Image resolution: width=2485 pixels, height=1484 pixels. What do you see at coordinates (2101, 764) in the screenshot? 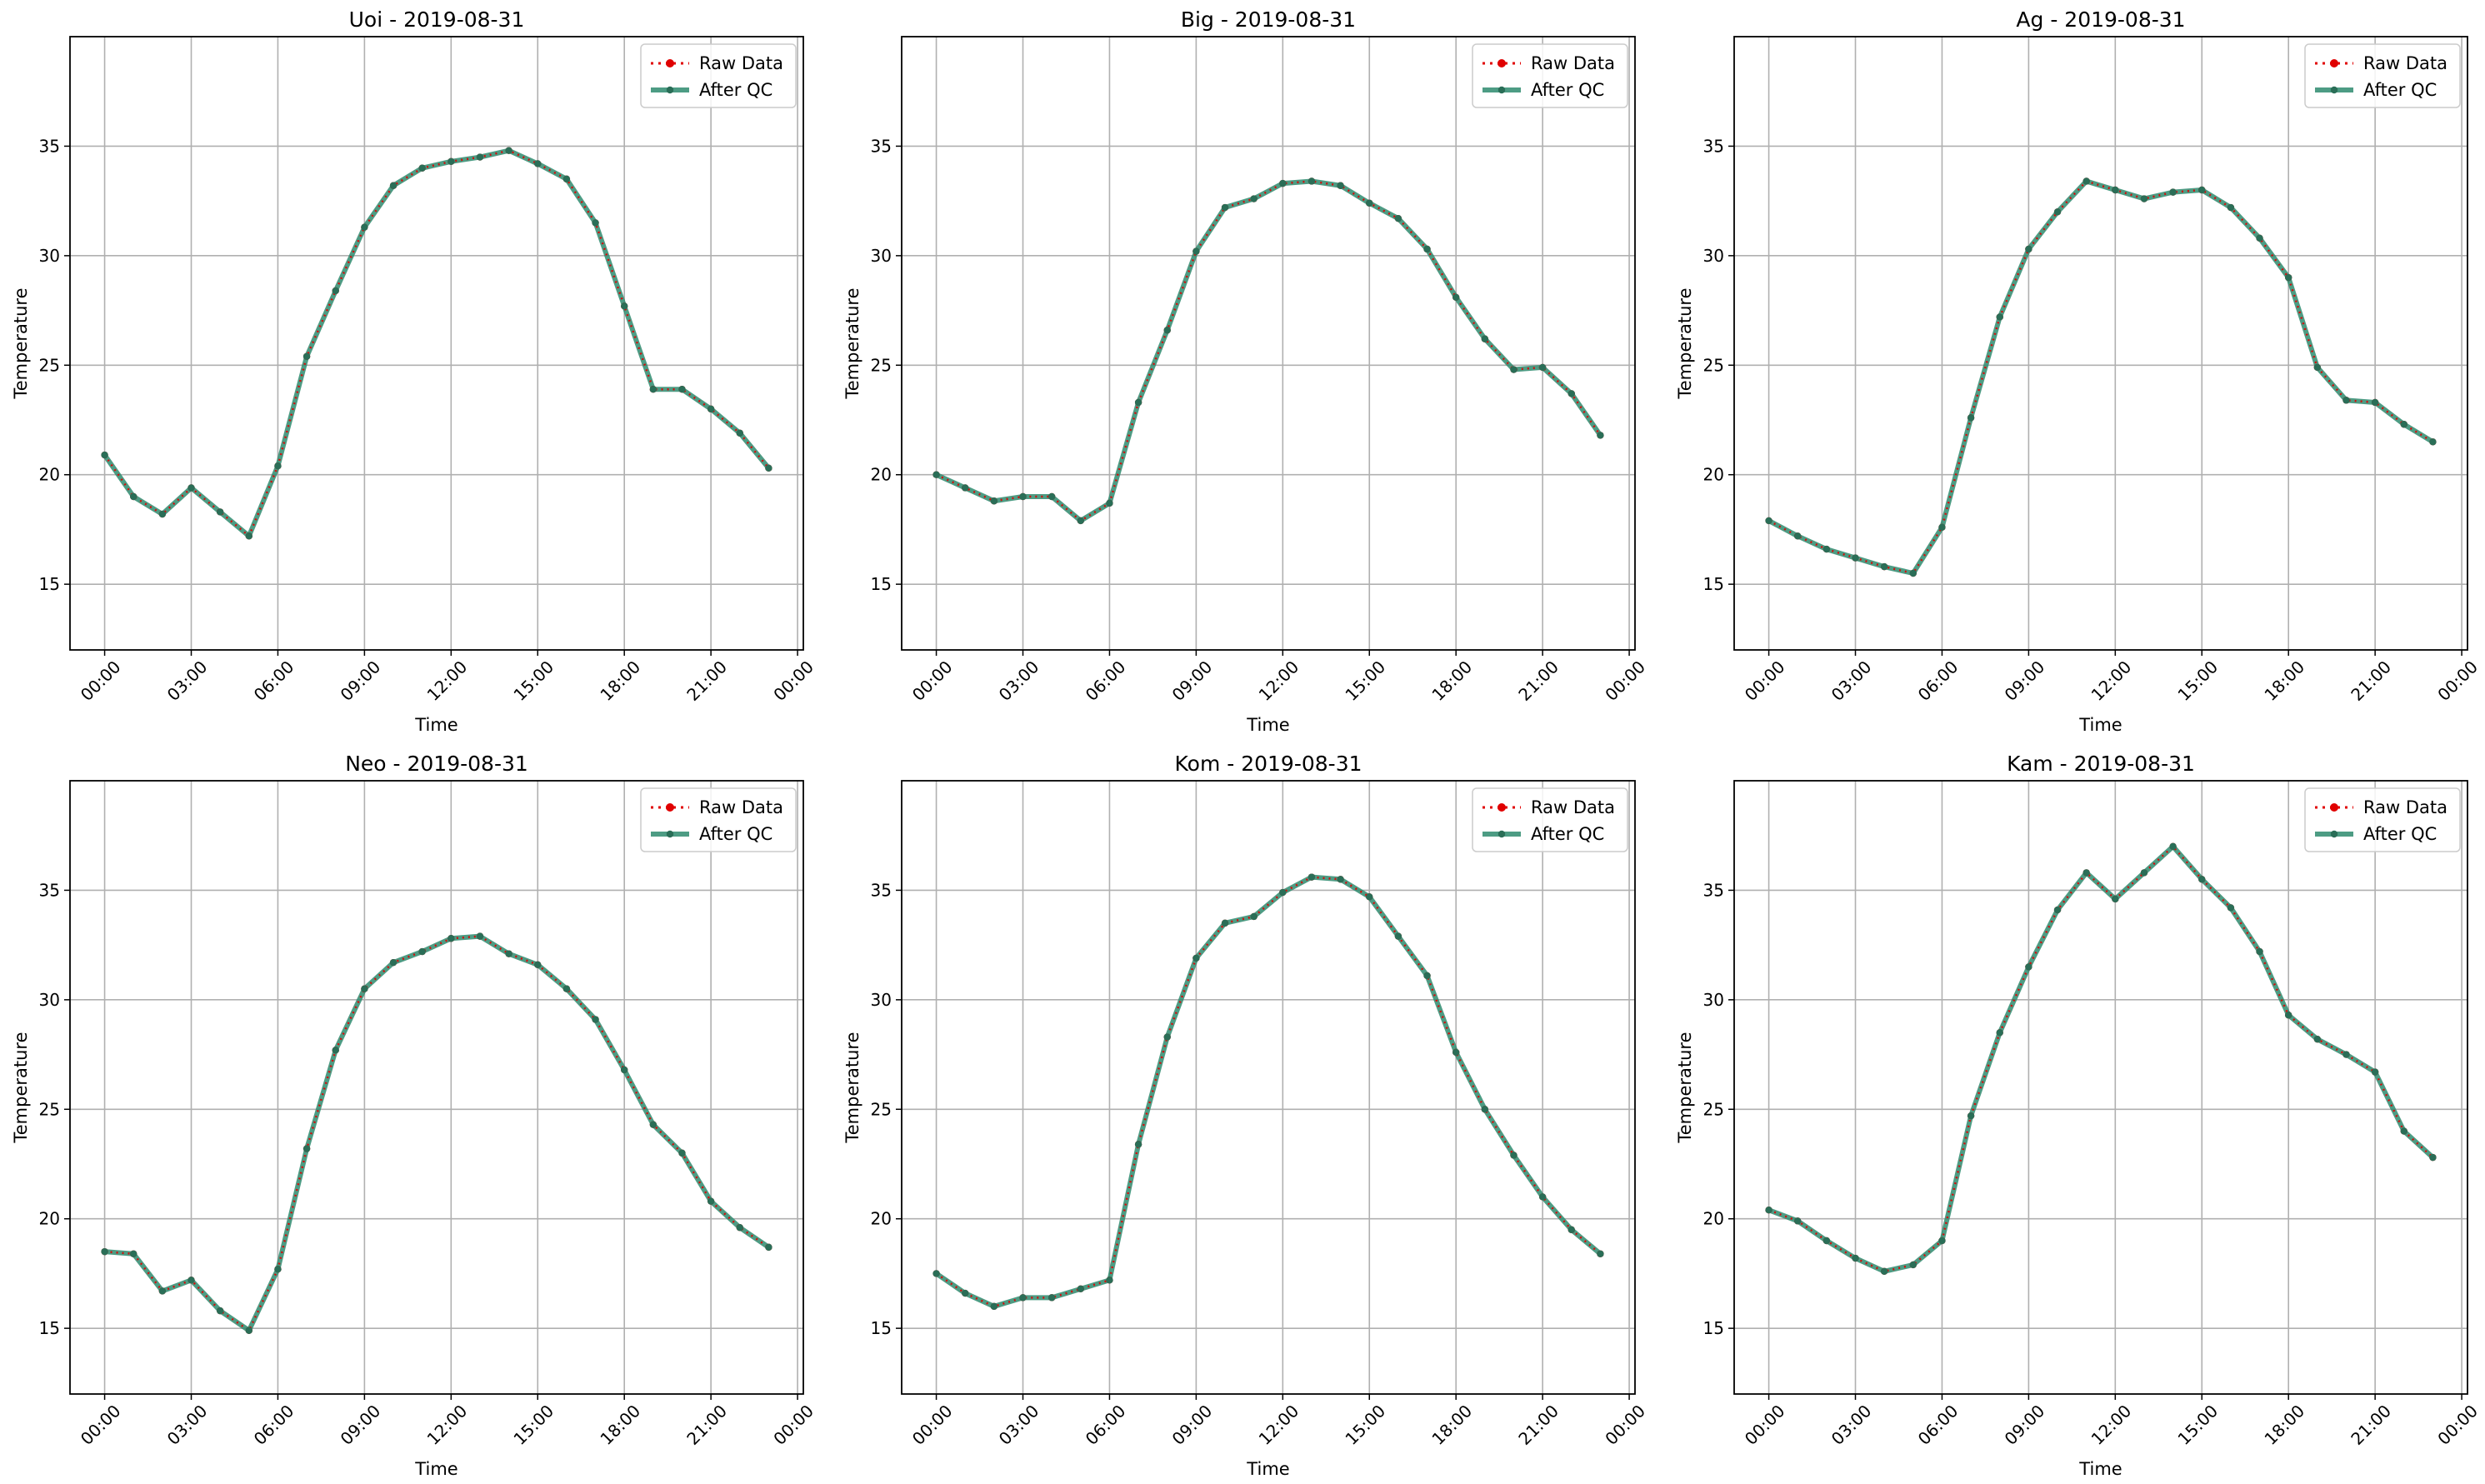
I see `subplot-title: Kam - 2019-08-31` at bounding box center [2101, 764].